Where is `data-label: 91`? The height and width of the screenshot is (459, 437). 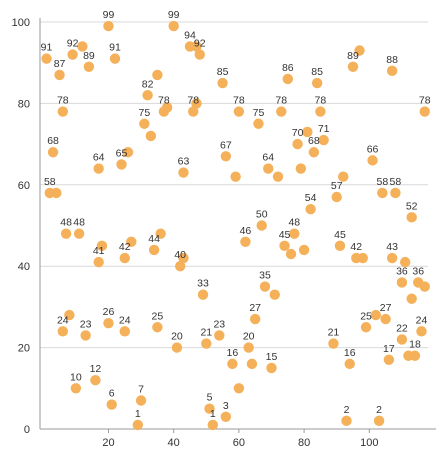
data-label: 91 is located at coordinates (47, 48).